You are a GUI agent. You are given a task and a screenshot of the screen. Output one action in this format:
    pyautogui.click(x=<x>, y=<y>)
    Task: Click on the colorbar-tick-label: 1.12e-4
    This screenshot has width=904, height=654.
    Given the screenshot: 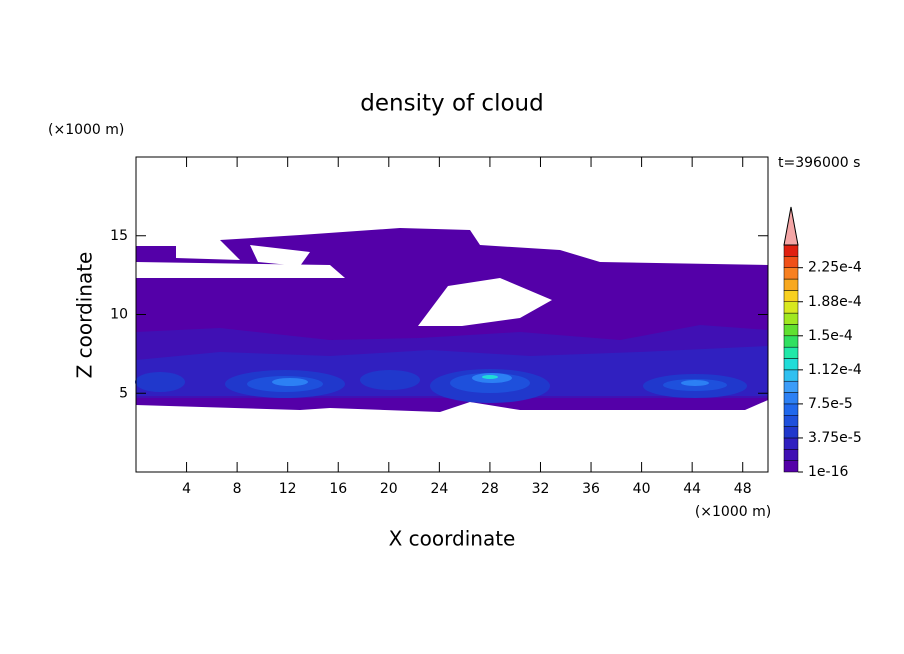 What is the action you would take?
    pyautogui.click(x=835, y=370)
    